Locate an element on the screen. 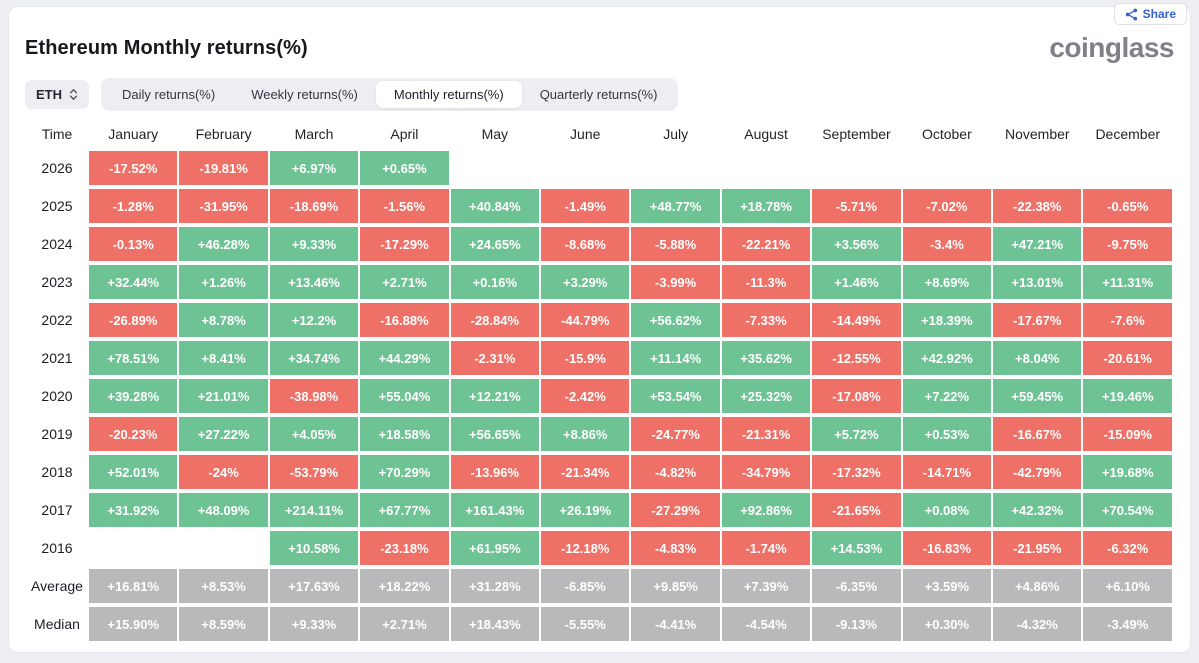 This screenshot has width=1199, height=663. return-cell: +0.53% is located at coordinates (947, 434).